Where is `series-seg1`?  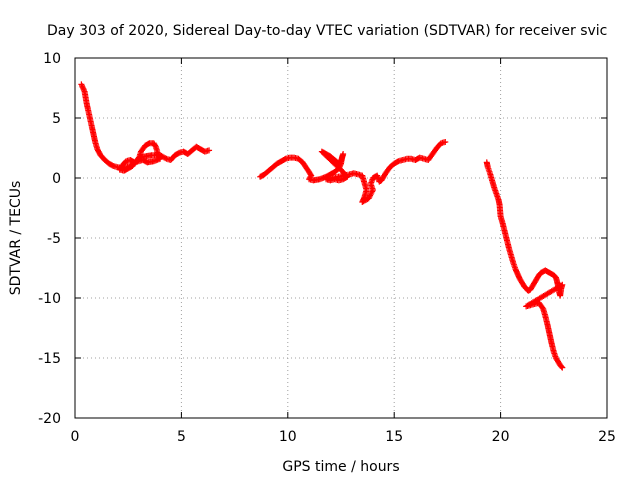 series-seg1 is located at coordinates (145, 127).